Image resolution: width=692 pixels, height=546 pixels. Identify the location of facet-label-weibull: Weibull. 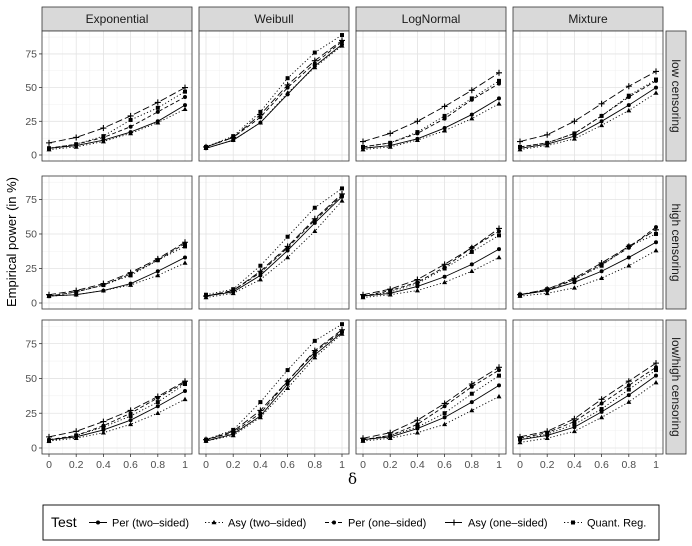
(273, 19).